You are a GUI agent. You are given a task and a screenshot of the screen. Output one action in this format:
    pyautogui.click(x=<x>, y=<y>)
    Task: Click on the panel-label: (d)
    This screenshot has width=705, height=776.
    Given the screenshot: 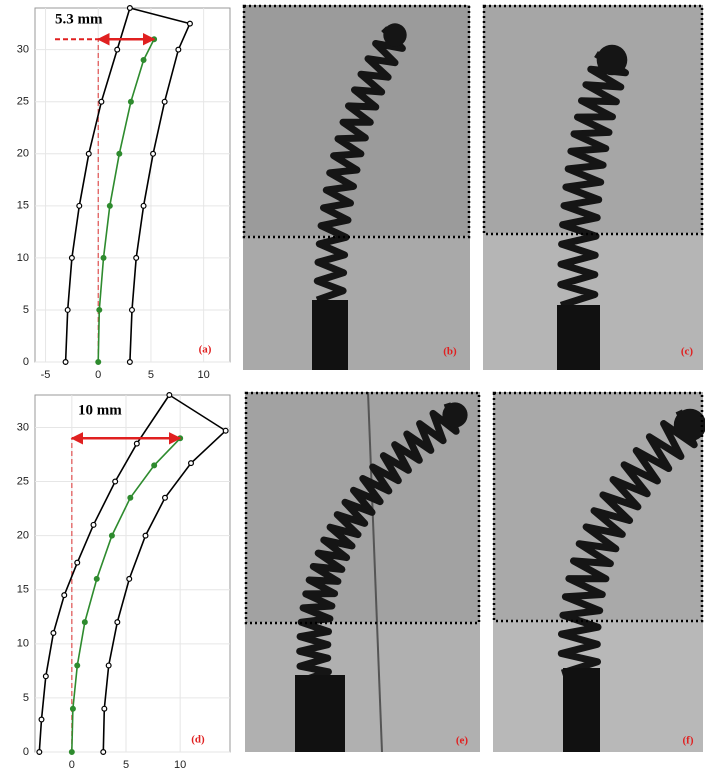 What is the action you would take?
    pyautogui.click(x=198, y=740)
    